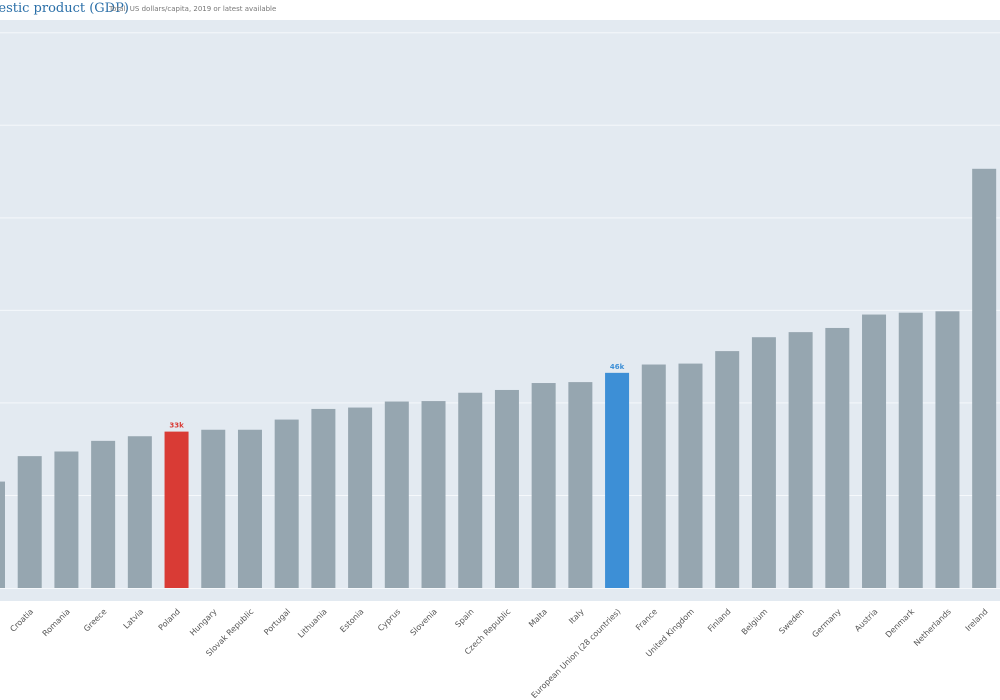 This screenshot has height=700, width=1000. I want to click on bar-belgium, so click(763, 462).